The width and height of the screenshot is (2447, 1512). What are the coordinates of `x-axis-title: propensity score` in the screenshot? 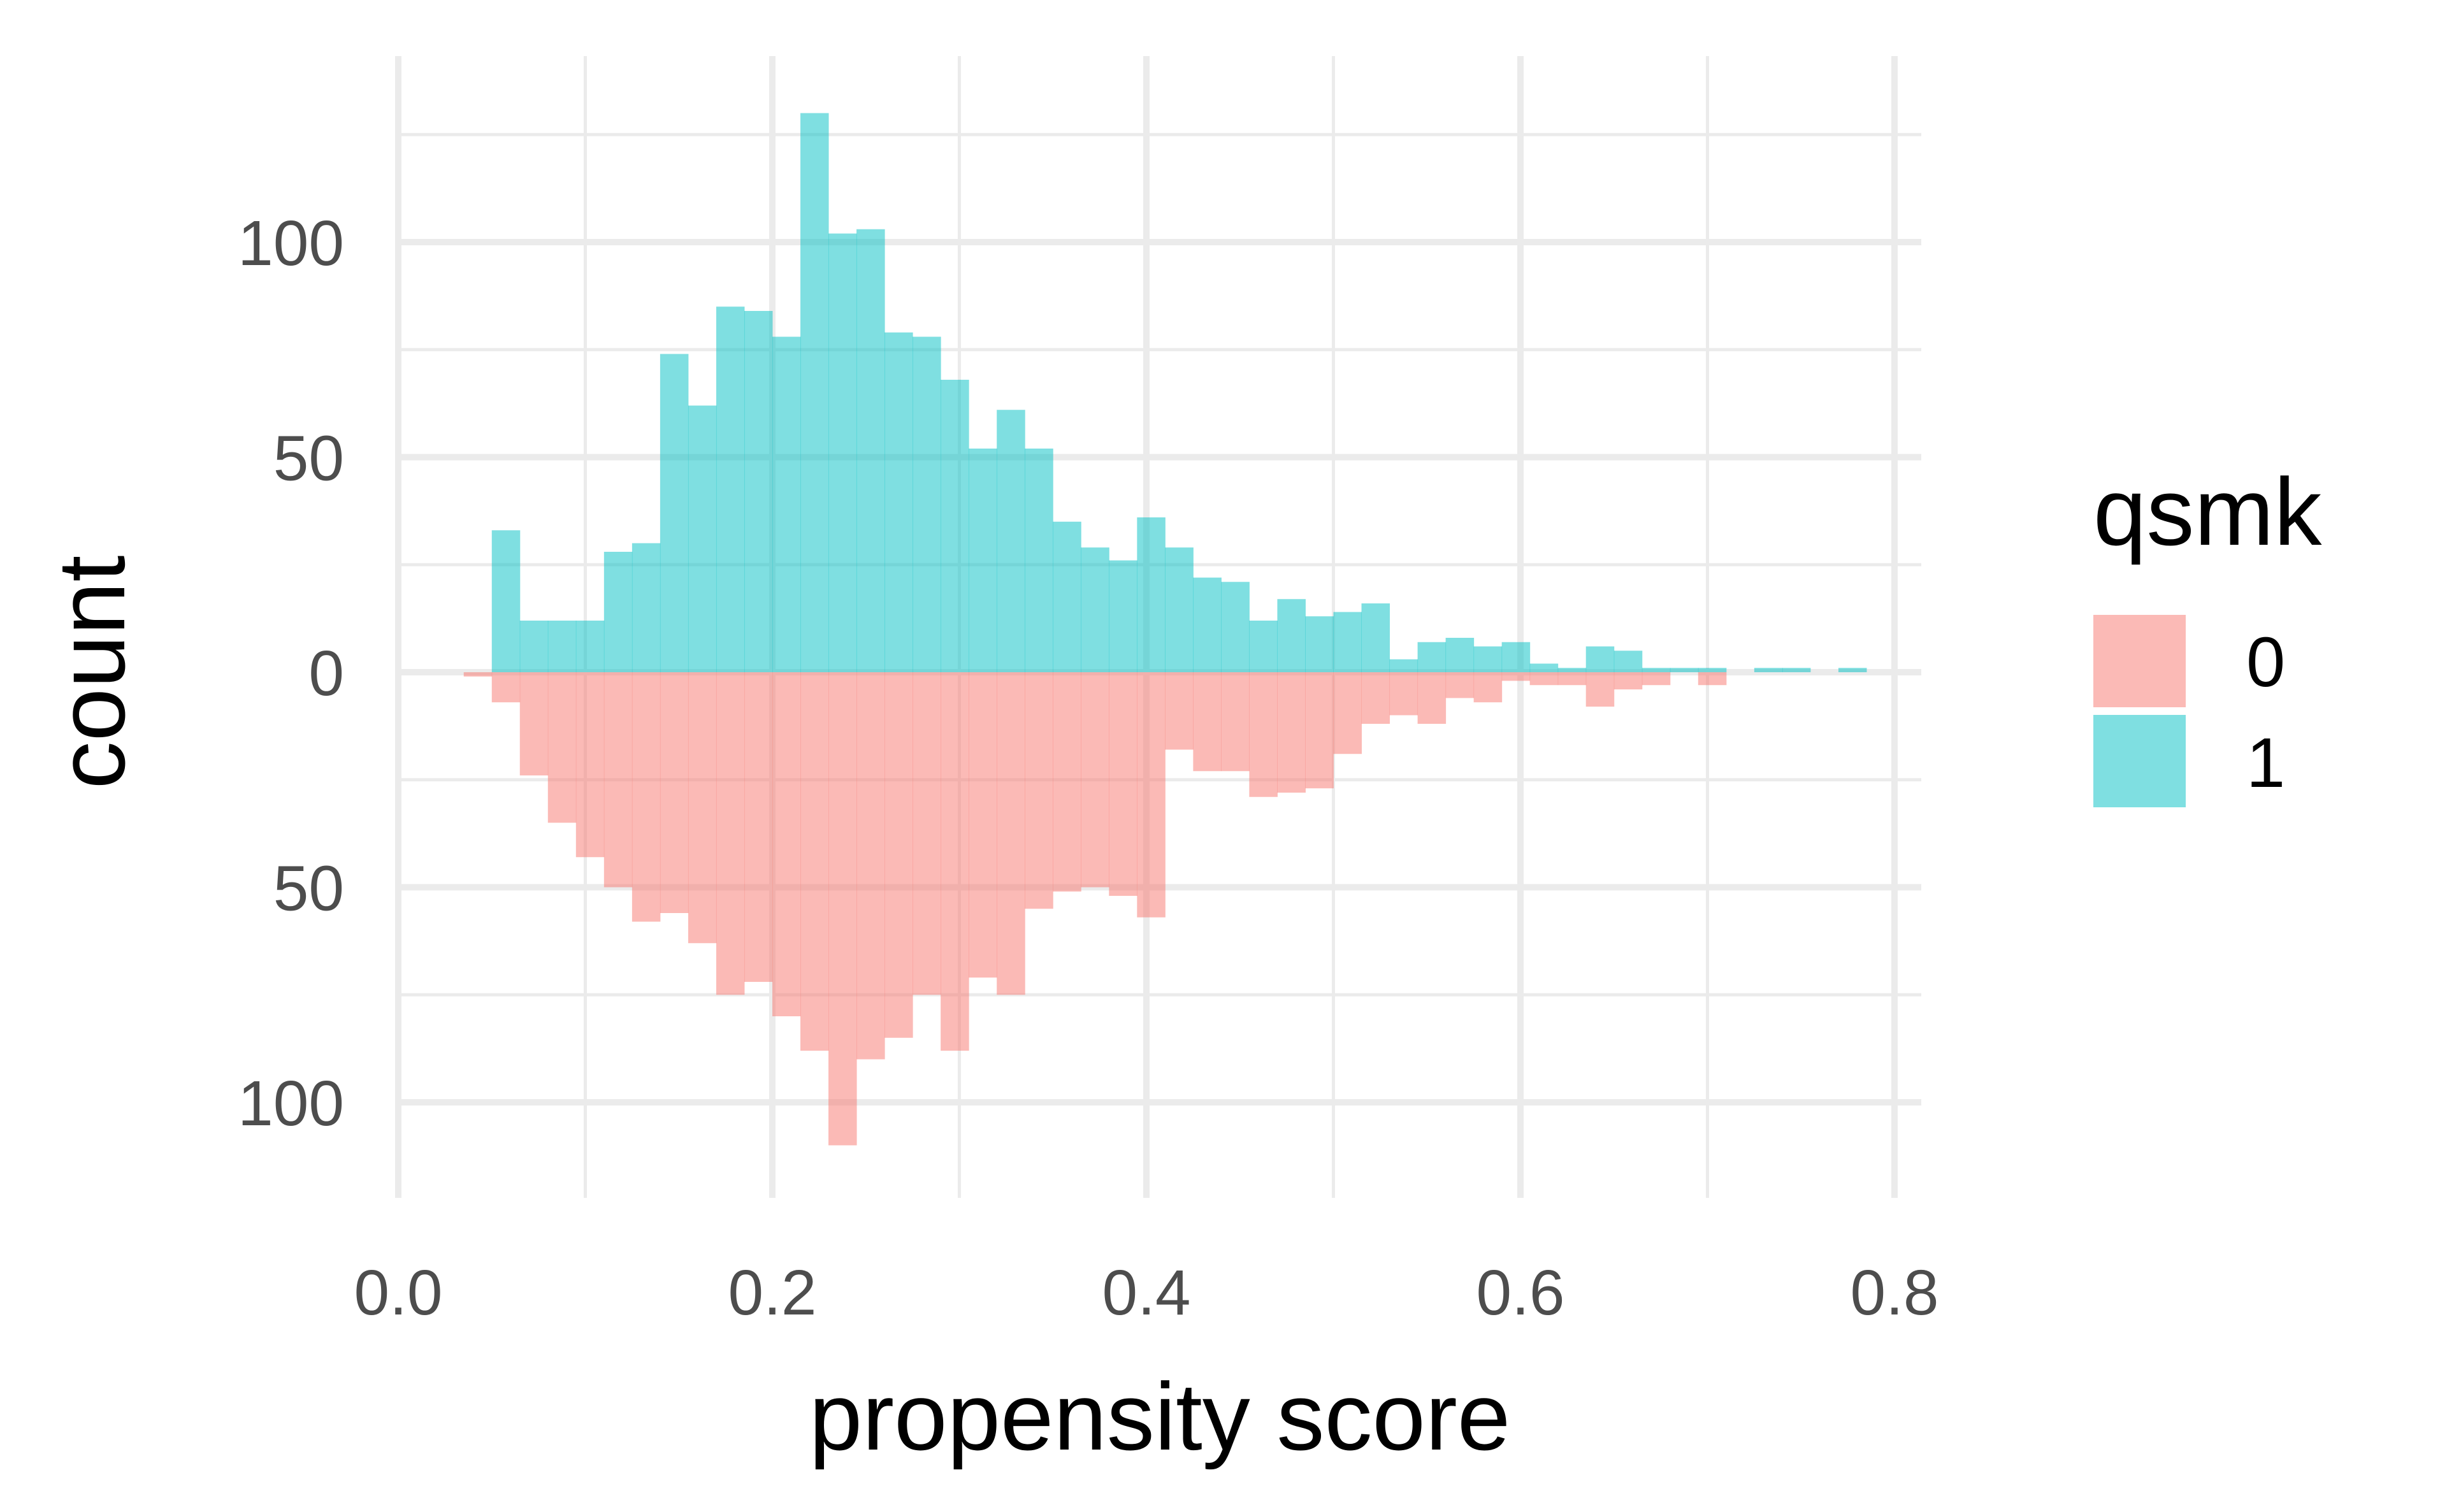 It's located at (1160, 1416).